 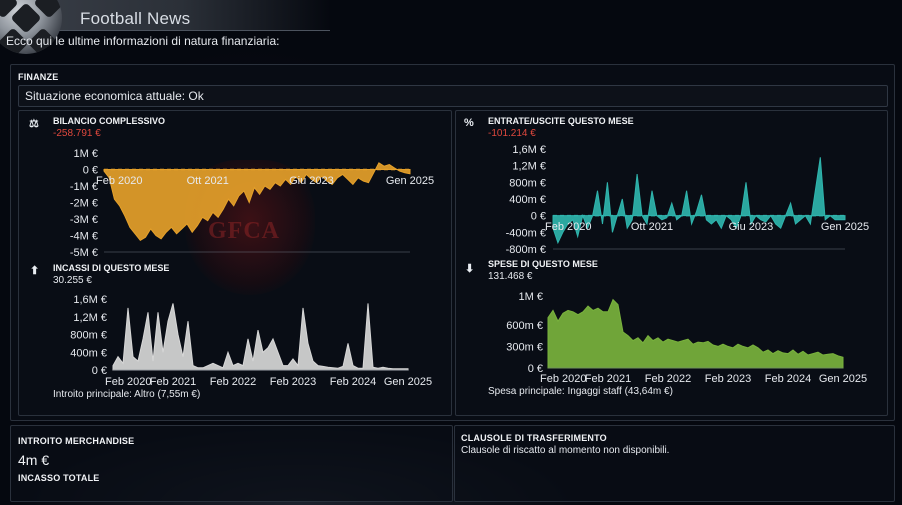 What do you see at coordinates (34, 460) in the screenshot?
I see `merchandise-value: 4m €` at bounding box center [34, 460].